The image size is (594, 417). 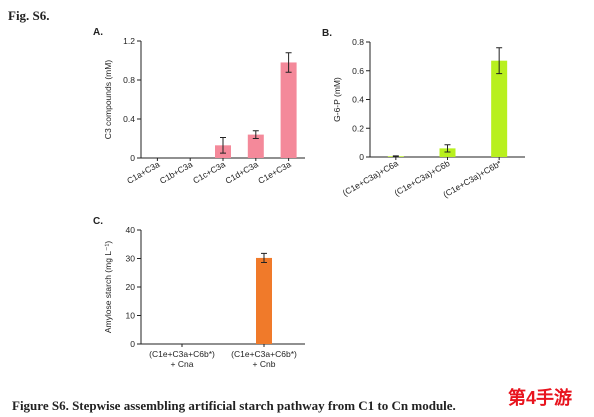 What do you see at coordinates (540, 397) in the screenshot?
I see `watermark: 第4手游` at bounding box center [540, 397].